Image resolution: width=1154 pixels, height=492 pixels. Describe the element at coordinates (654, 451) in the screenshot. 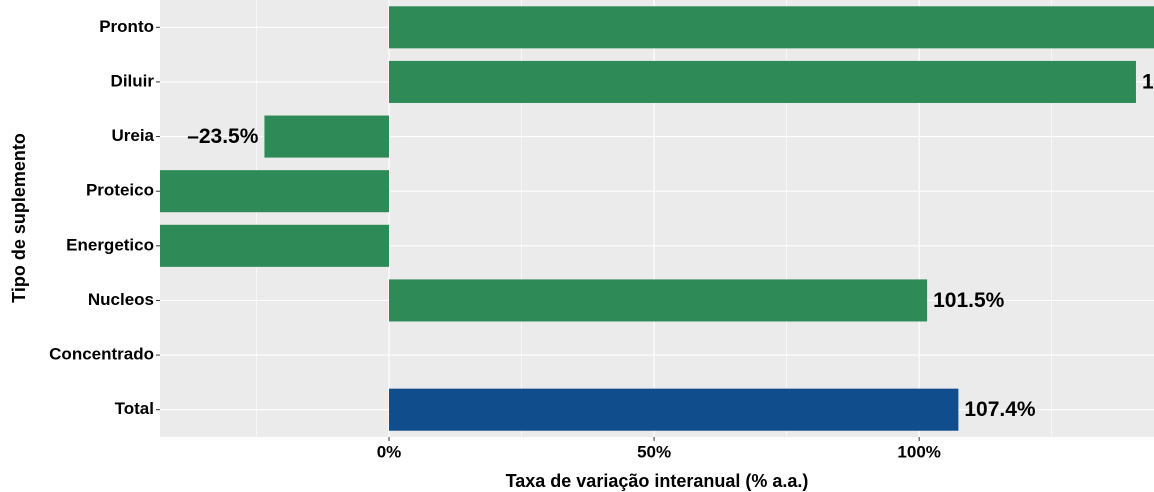

I see `x-tick-label: 50%` at that location.